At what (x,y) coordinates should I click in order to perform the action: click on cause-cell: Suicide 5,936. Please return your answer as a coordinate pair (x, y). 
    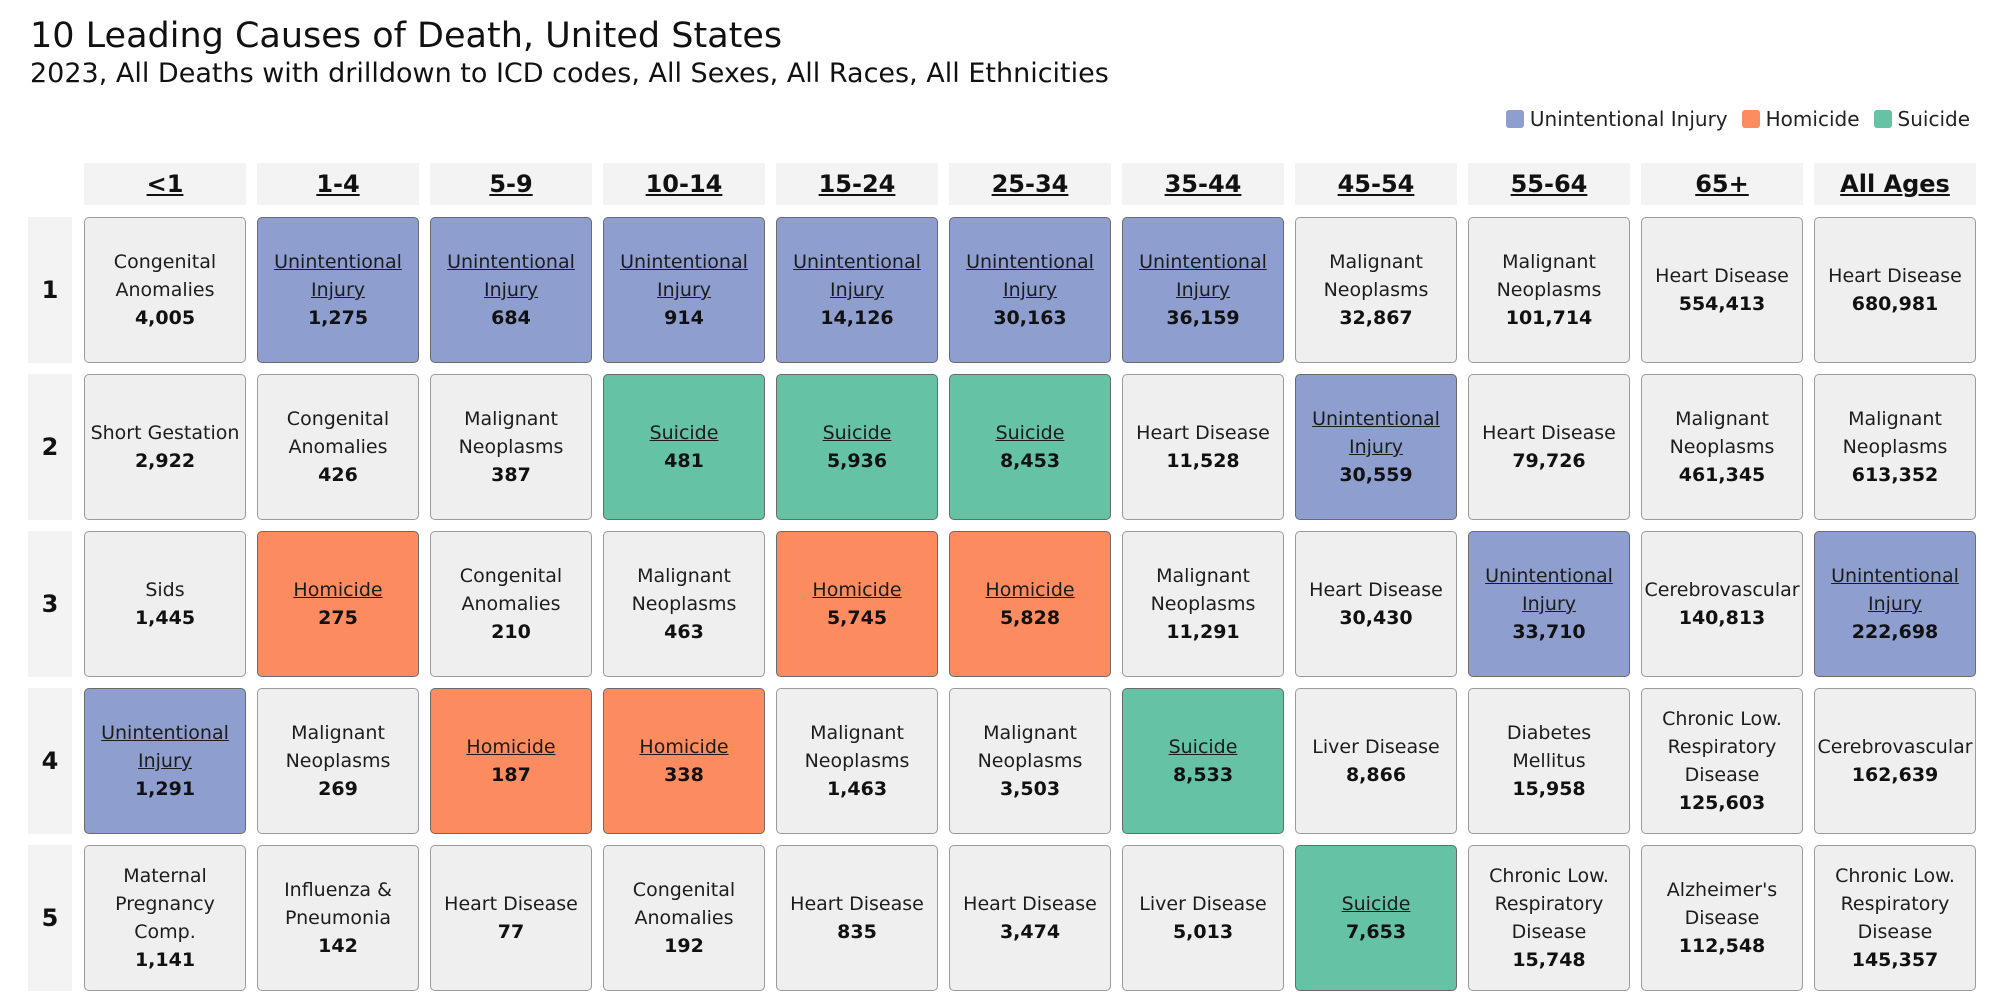
    Looking at the image, I should click on (857, 447).